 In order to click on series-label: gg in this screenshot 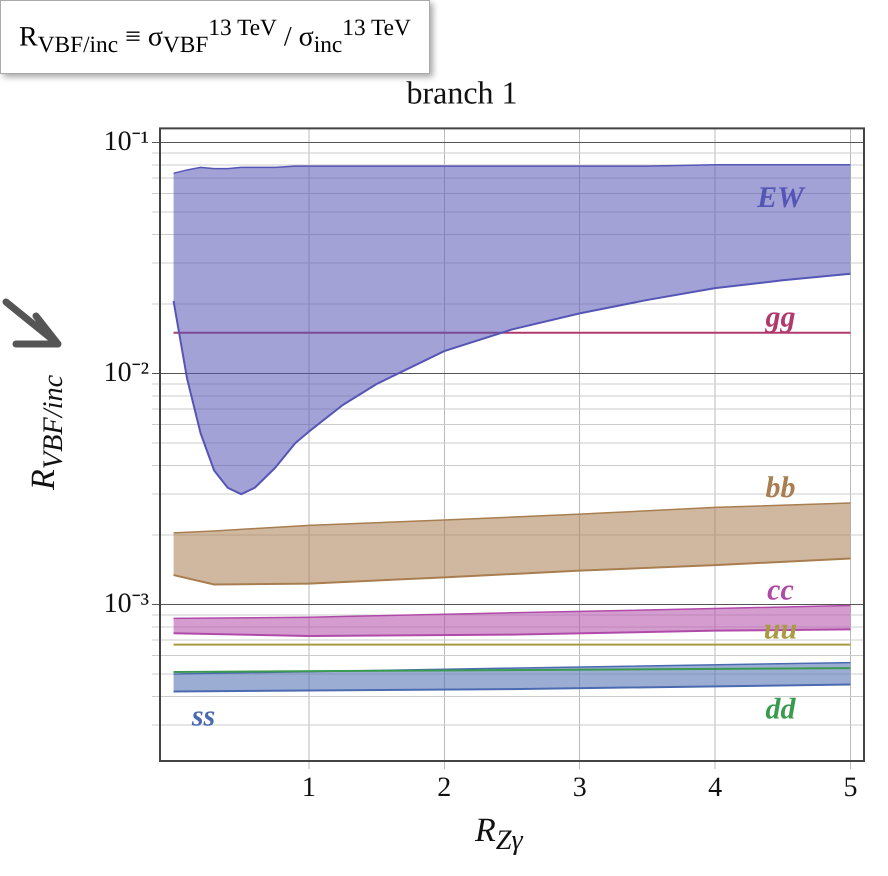, I will do `click(780, 317)`.